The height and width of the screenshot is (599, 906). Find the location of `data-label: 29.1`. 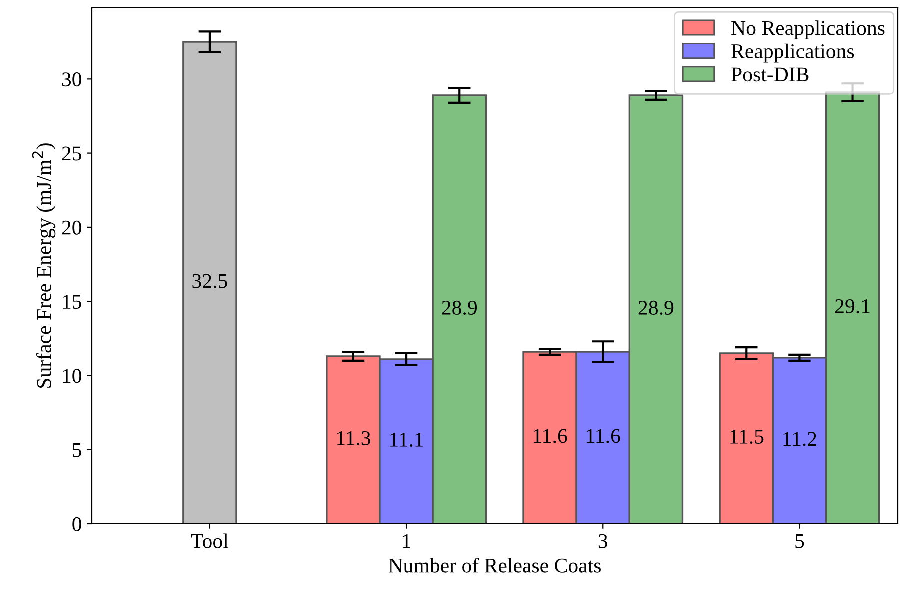

data-label: 29.1 is located at coordinates (852, 306).